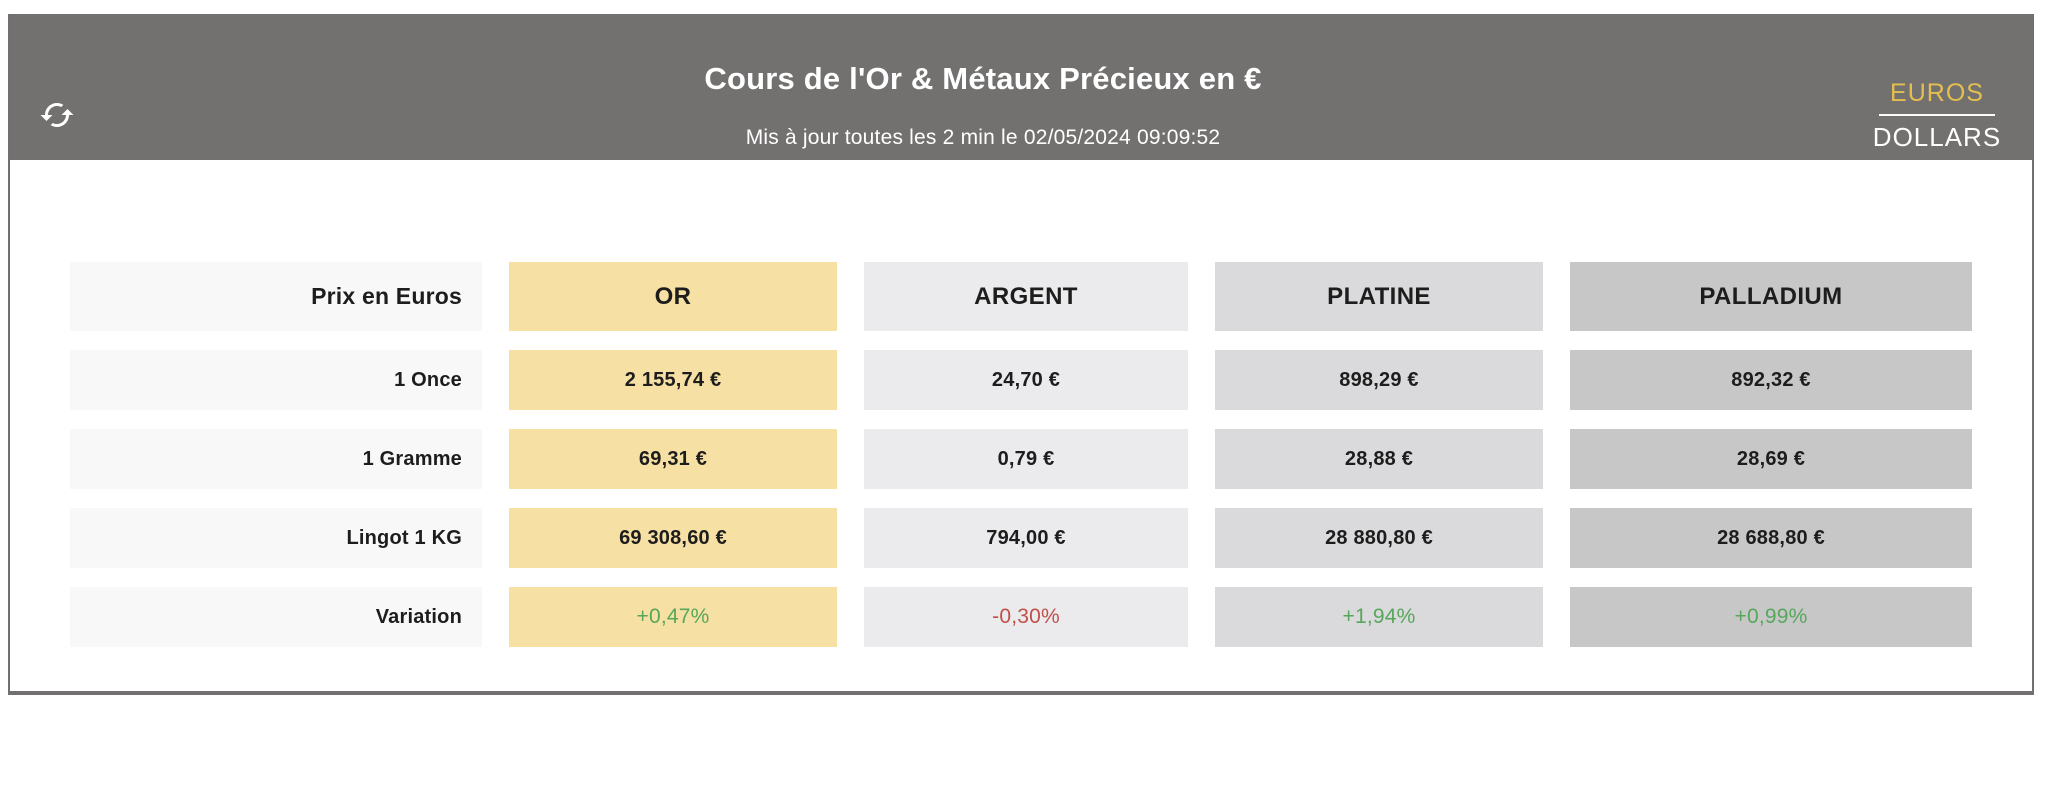  What do you see at coordinates (1379, 538) in the screenshot?
I see `price-cell-platine-lingot: 28 880,80 €` at bounding box center [1379, 538].